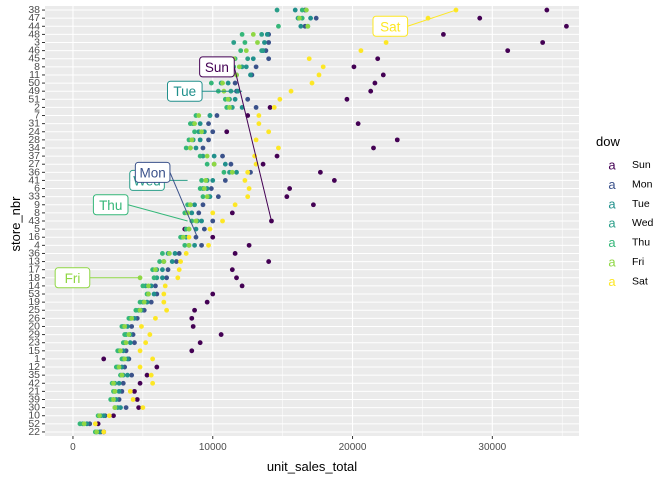  Describe the element at coordinates (37, 205) in the screenshot. I see `y-tick-label: 9` at that location.